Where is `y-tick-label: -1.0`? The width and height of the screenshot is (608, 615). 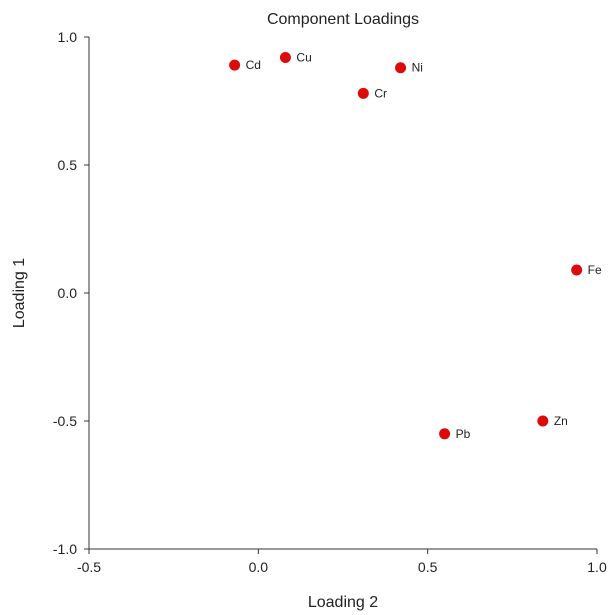 y-tick-label: -1.0 is located at coordinates (65, 549).